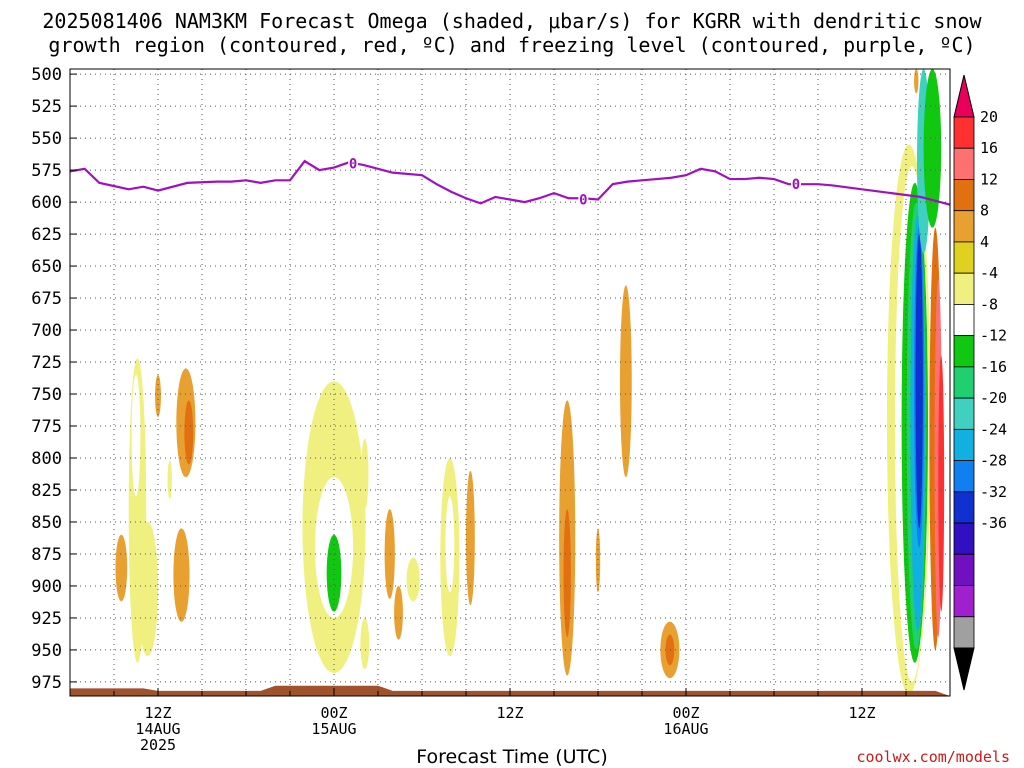 The width and height of the screenshot is (1024, 768). I want to click on credit-text: coolwx.com/models, so click(933, 757).